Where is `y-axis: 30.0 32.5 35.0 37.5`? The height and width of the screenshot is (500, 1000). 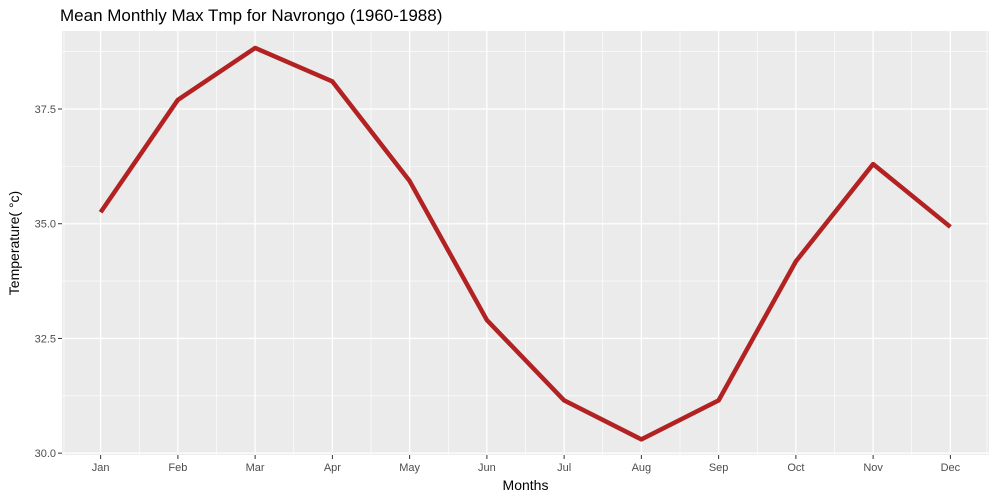 y-axis: 30.0 32.5 35.0 37.5 is located at coordinates (48, 282).